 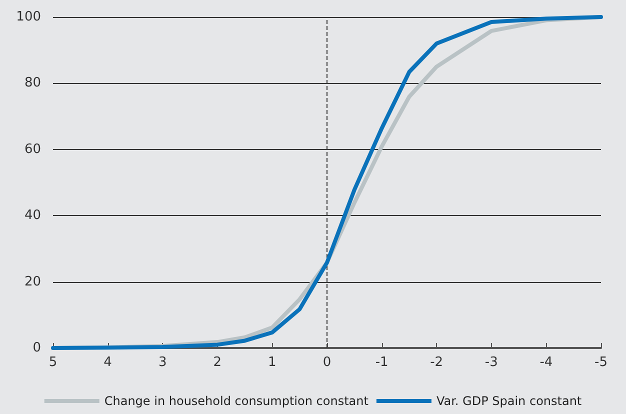 I want to click on x-tick-label: 5, so click(x=53, y=362).